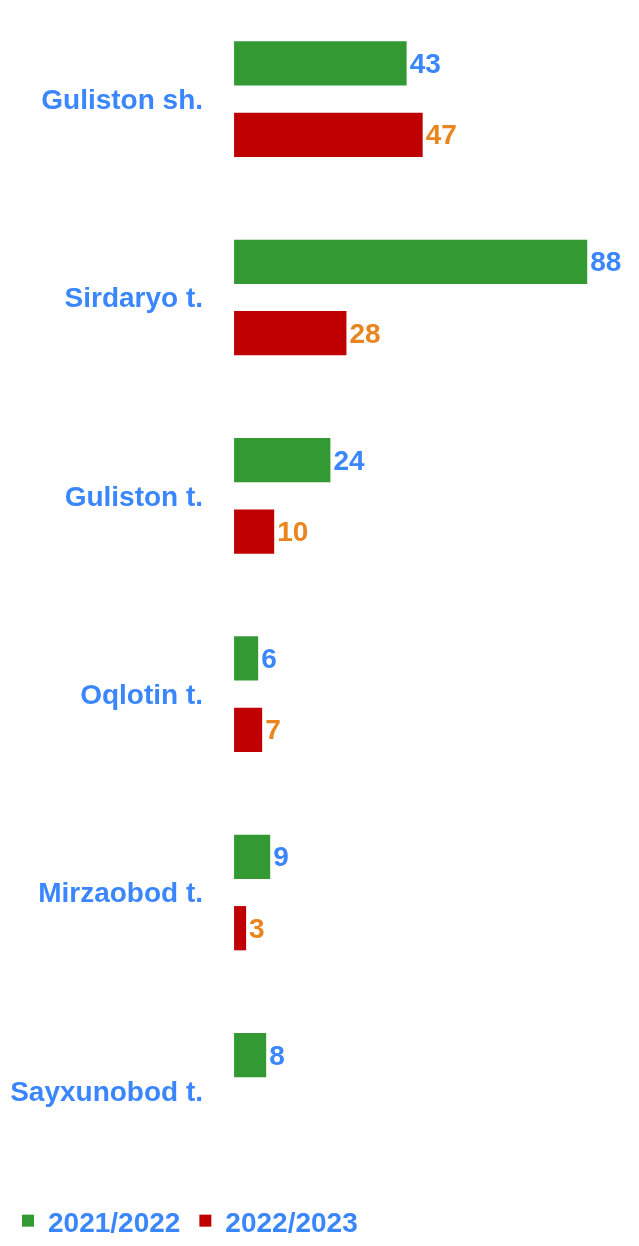 The height and width of the screenshot is (1246, 639). I want to click on data-label: 6, so click(269, 658).